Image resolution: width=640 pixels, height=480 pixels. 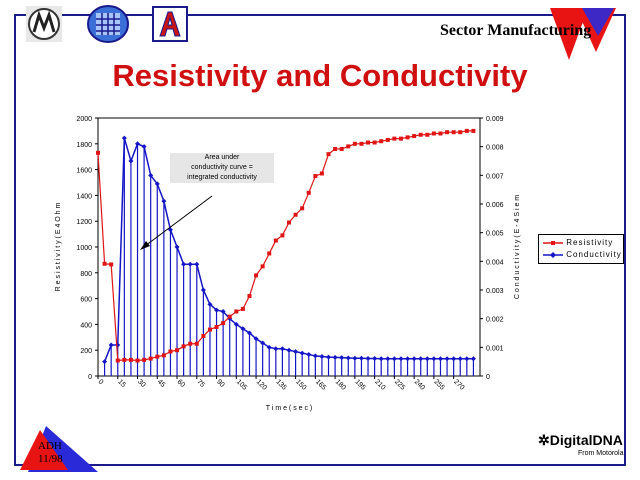 I want to click on y-left-axis-label: R e s i s t i v i t y ( E 4 O h m, so click(x=58, y=246).